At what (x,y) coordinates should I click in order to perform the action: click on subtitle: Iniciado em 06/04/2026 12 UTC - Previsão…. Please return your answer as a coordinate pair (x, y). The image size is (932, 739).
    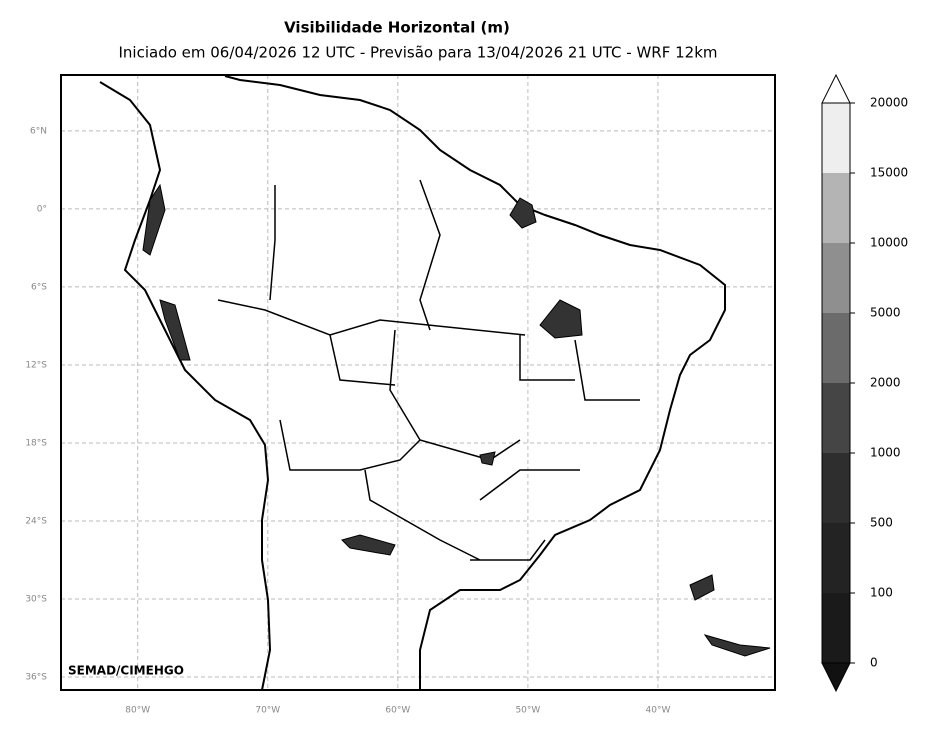
    Looking at the image, I should click on (417, 53).